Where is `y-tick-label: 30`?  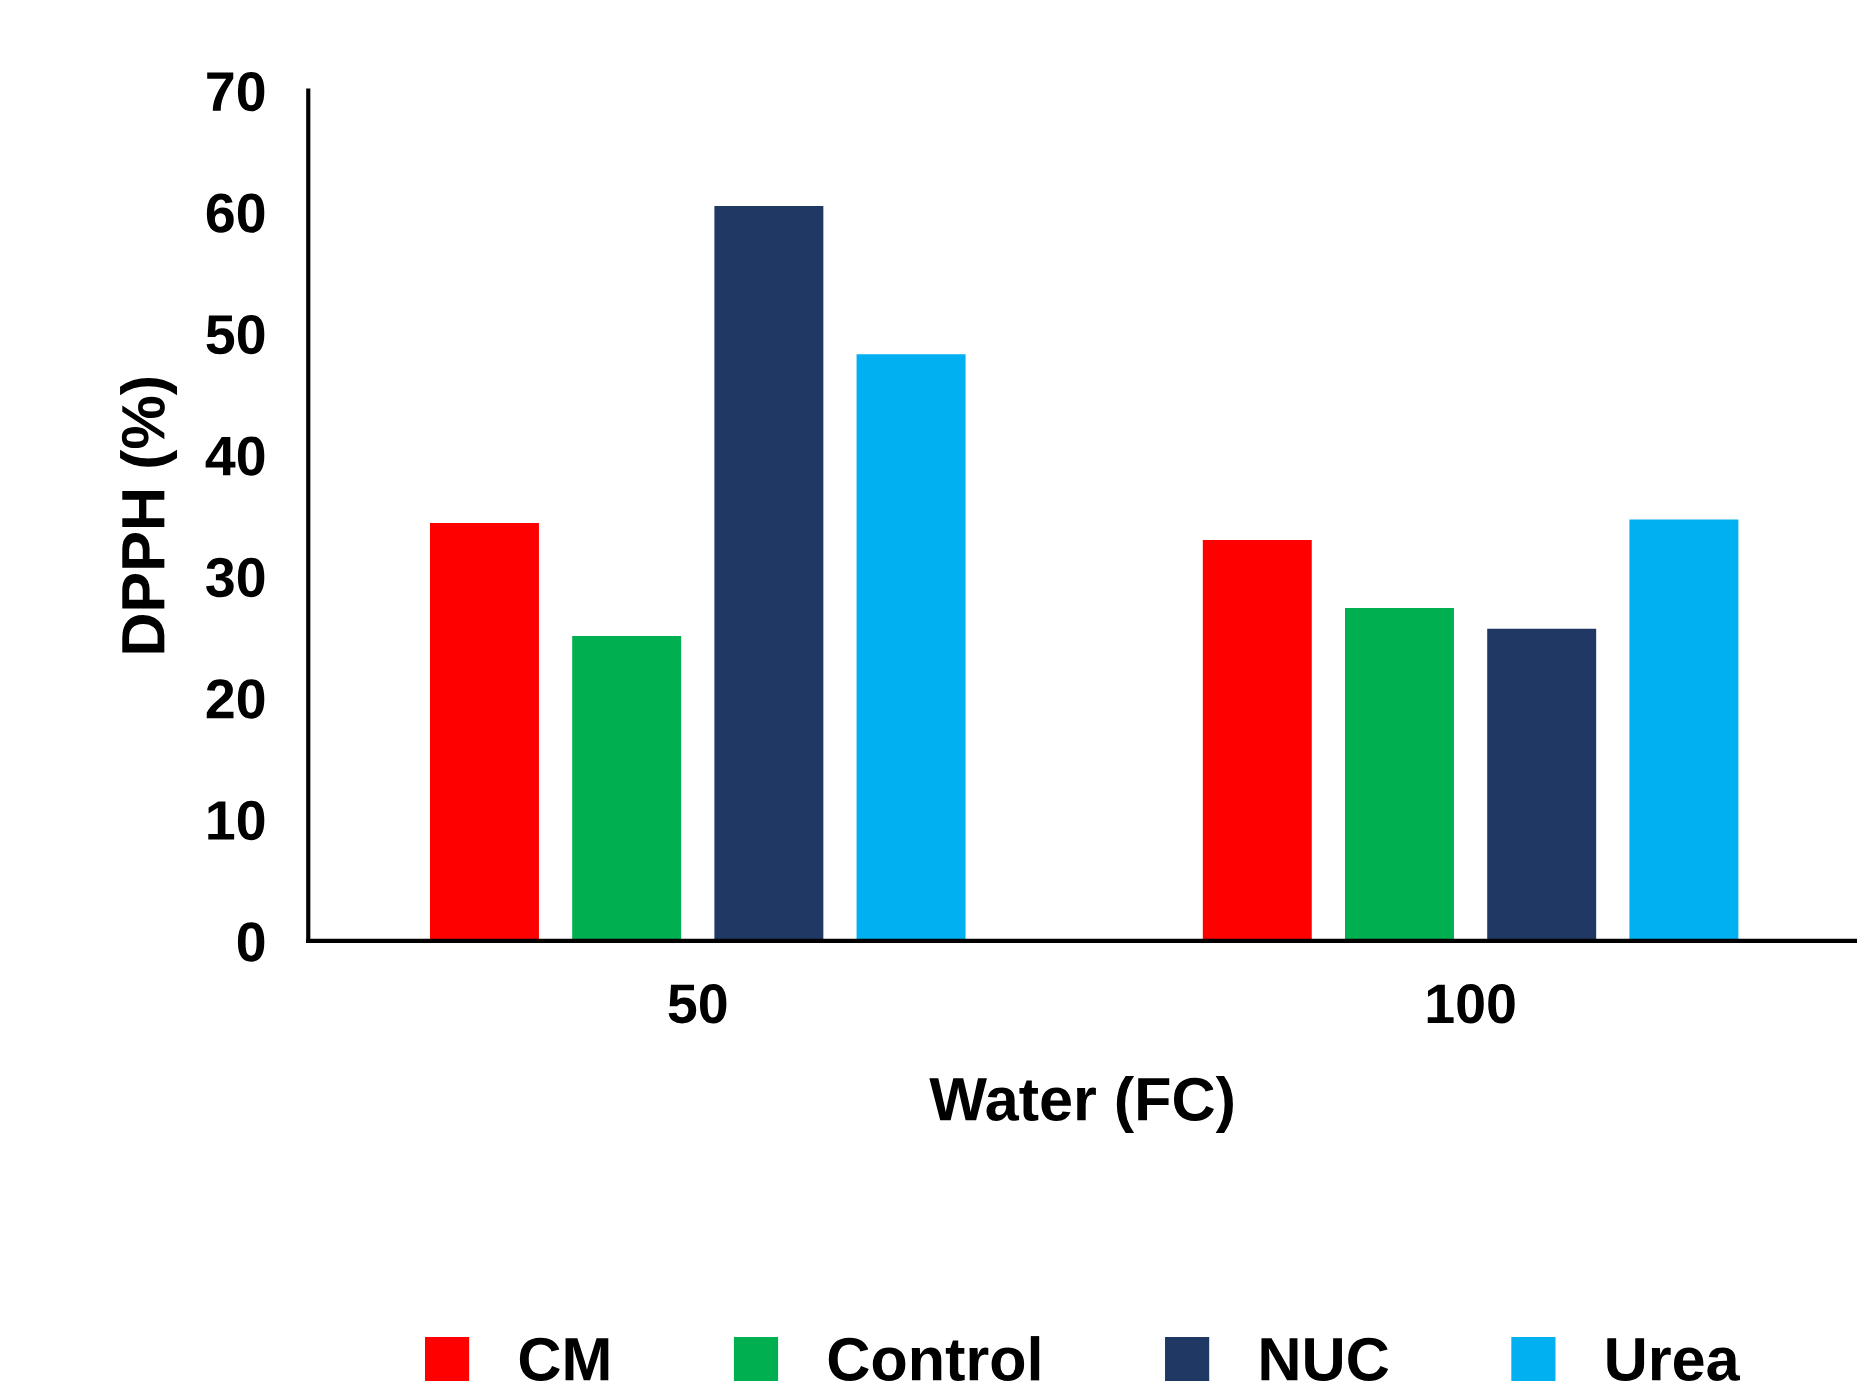
y-tick-label: 30 is located at coordinates (235, 577).